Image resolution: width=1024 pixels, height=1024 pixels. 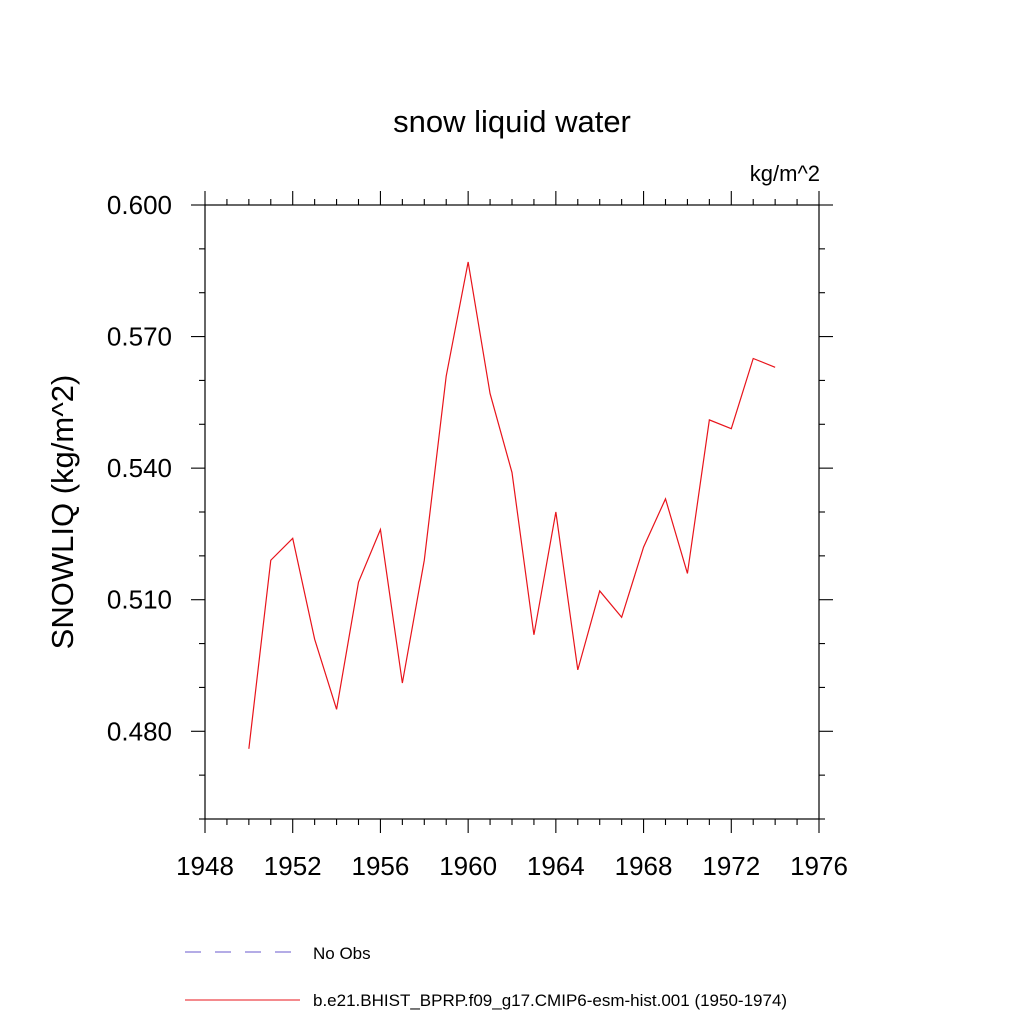 I want to click on x-tick-label: 1964, so click(x=556, y=866).